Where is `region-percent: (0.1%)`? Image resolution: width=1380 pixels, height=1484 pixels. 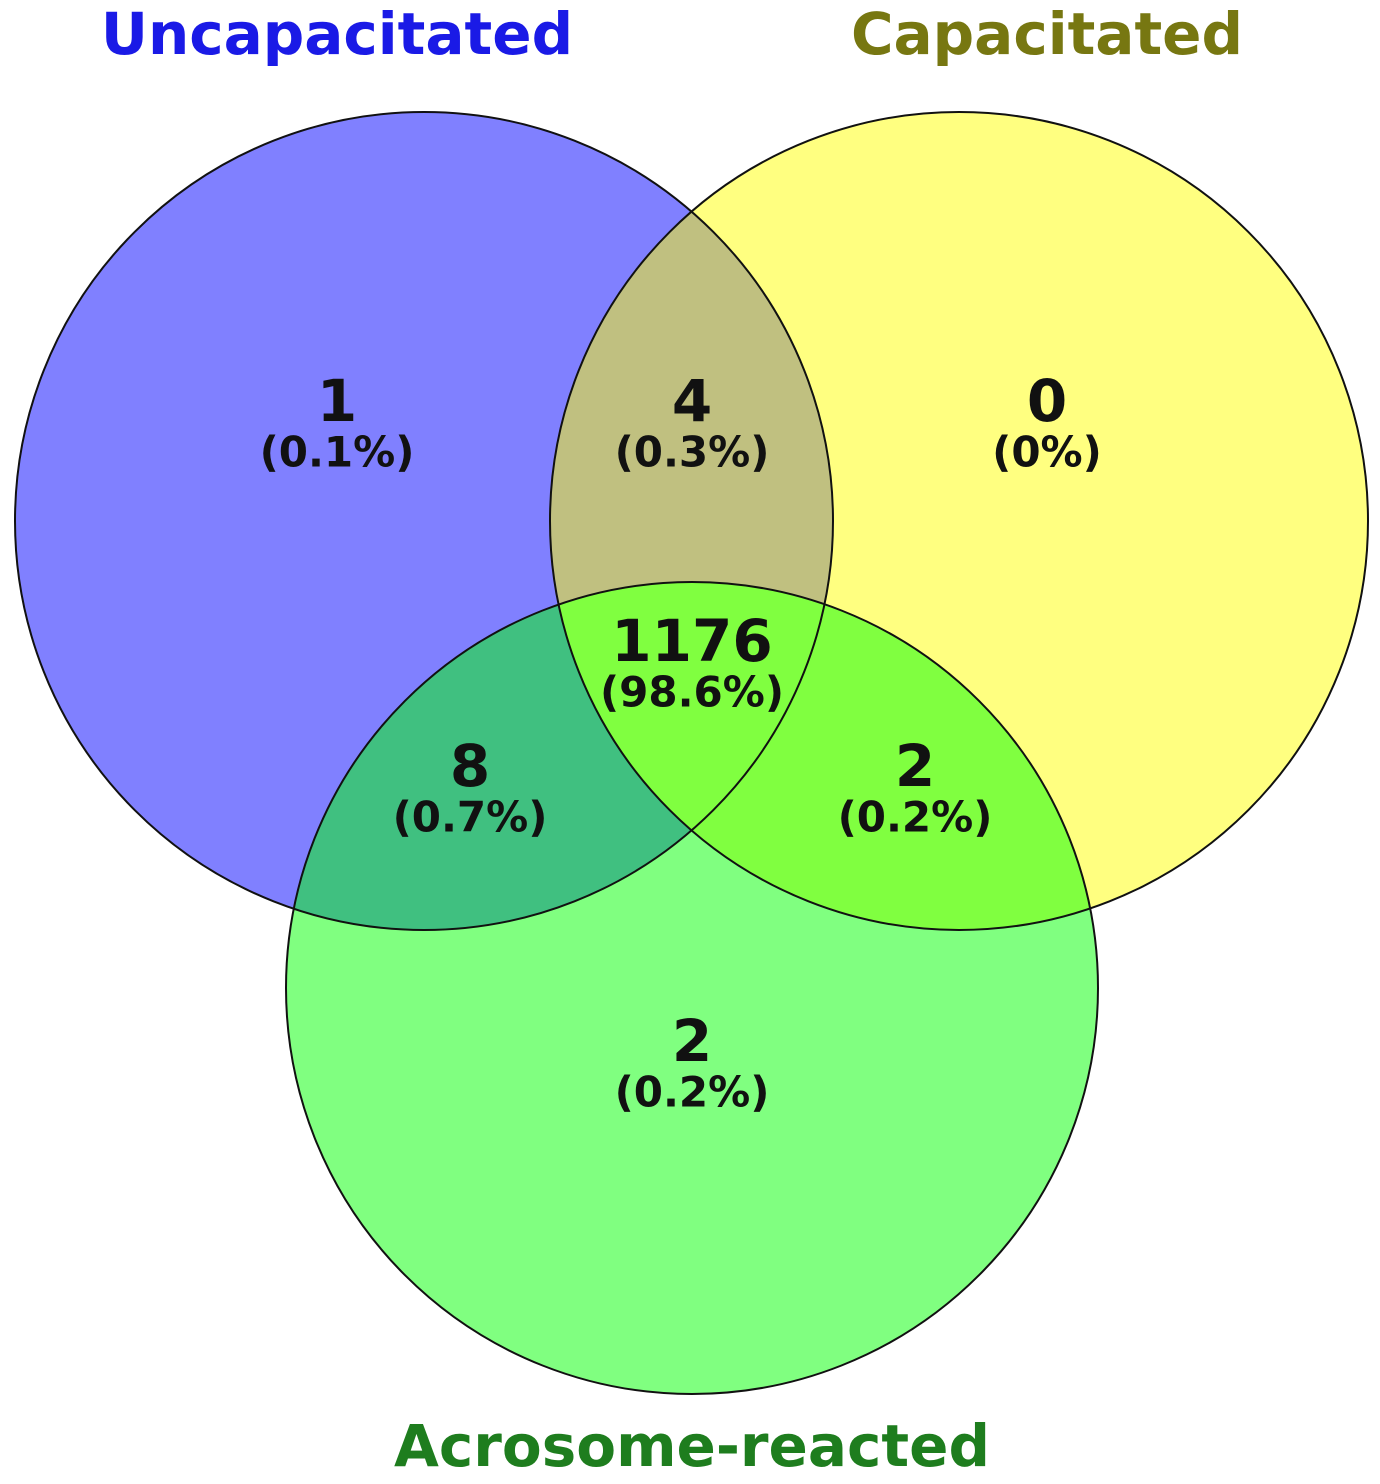 region-percent: (0.1%) is located at coordinates (337, 452).